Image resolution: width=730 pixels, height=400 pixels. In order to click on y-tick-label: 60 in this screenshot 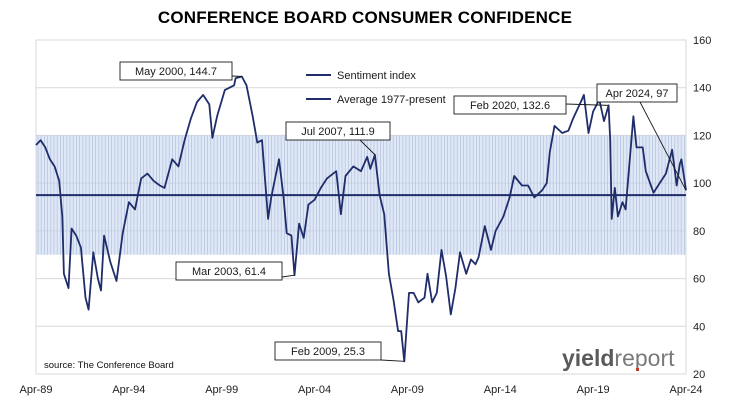, I will do `click(699, 280)`.